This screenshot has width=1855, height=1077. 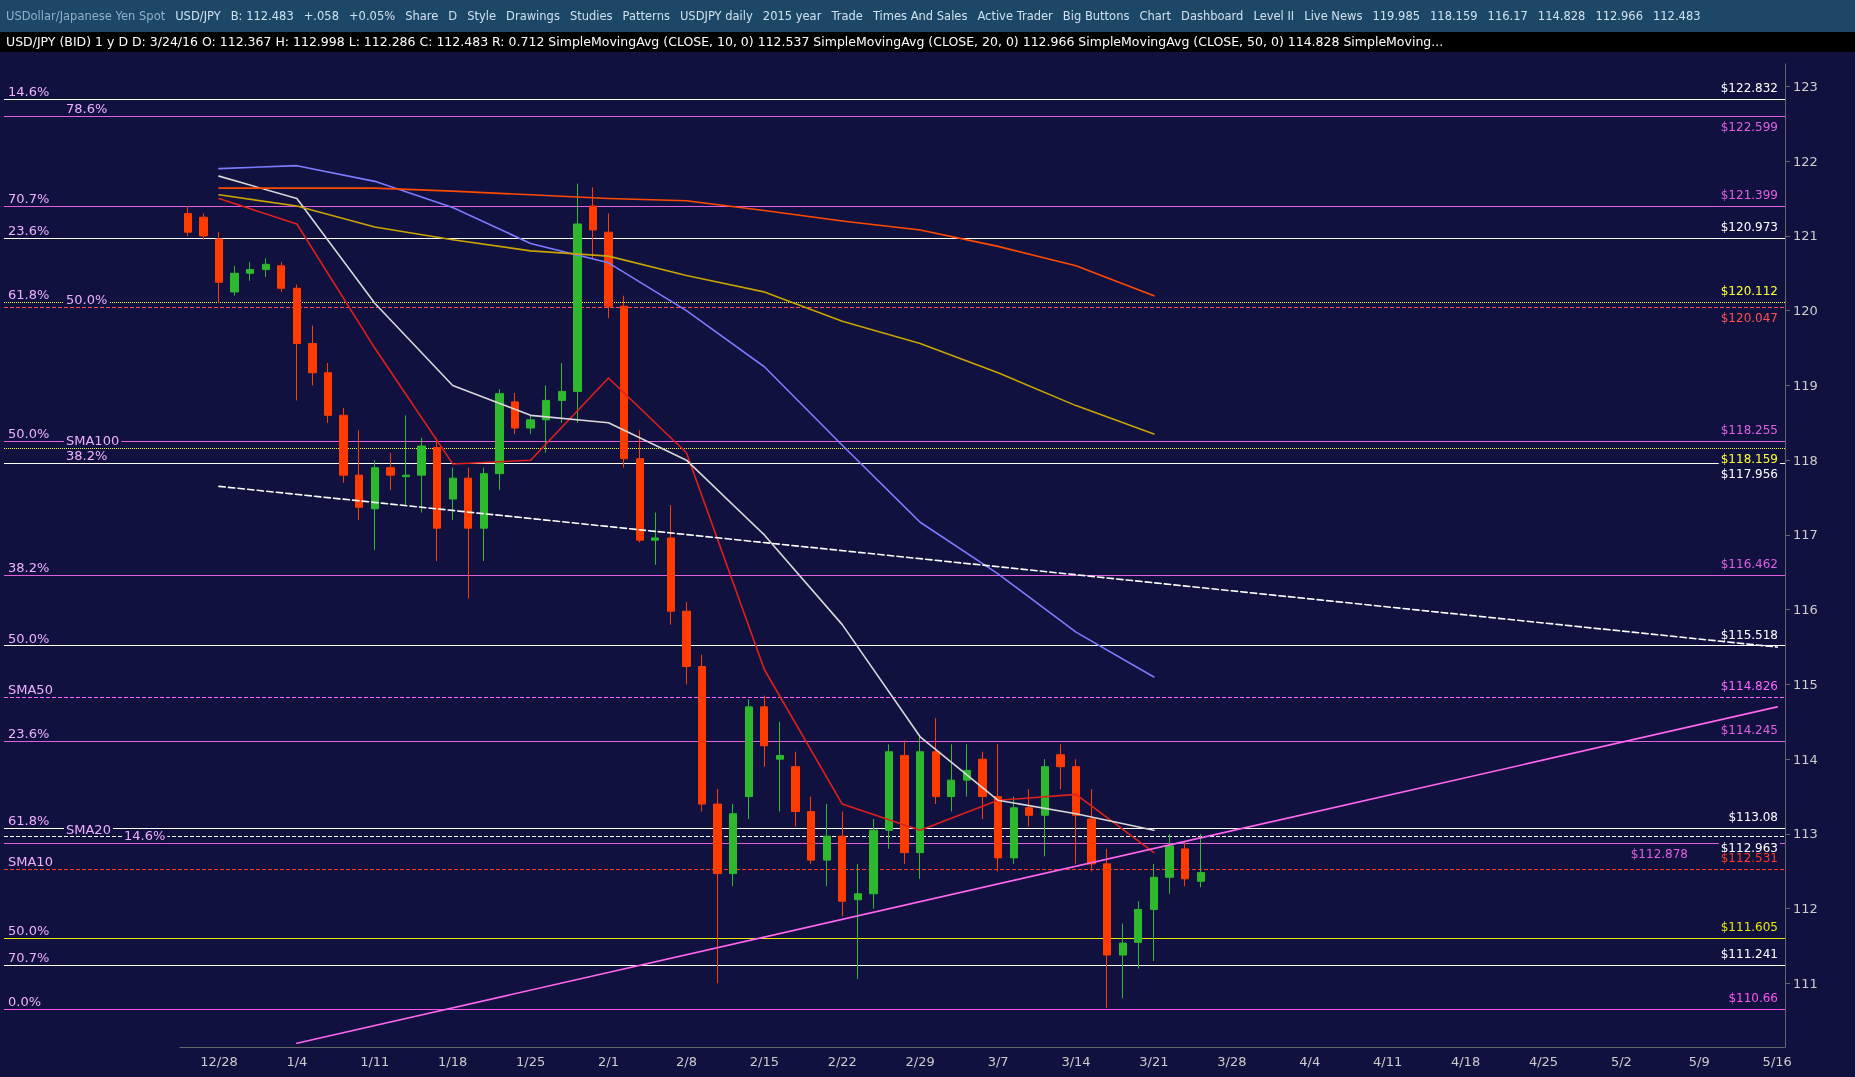 What do you see at coordinates (1154, 1061) in the screenshot?
I see `x-tick-label: 3/21` at bounding box center [1154, 1061].